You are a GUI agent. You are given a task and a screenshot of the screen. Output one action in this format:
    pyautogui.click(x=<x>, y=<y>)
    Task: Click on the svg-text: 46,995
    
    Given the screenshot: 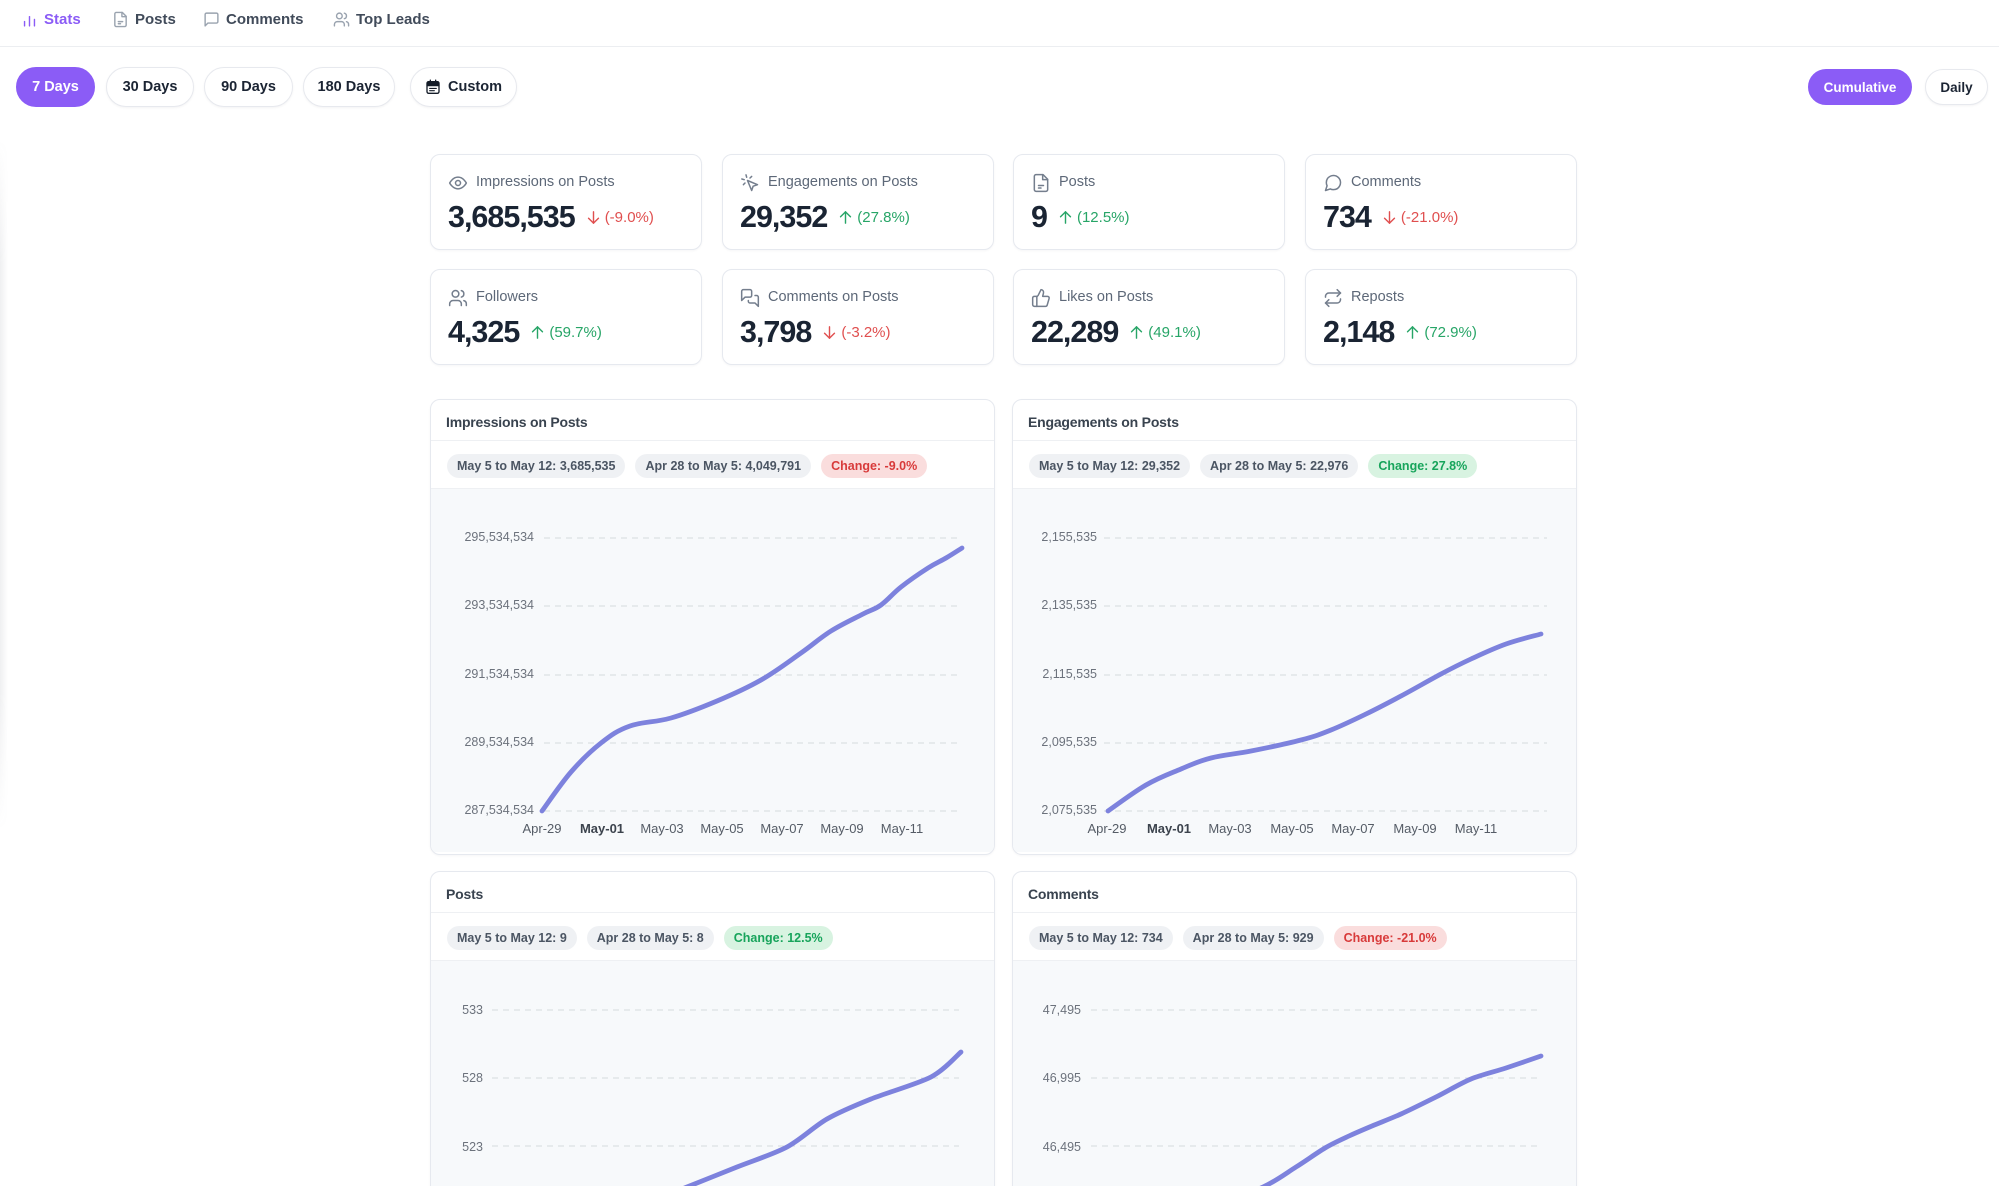 What is the action you would take?
    pyautogui.click(x=1062, y=1078)
    